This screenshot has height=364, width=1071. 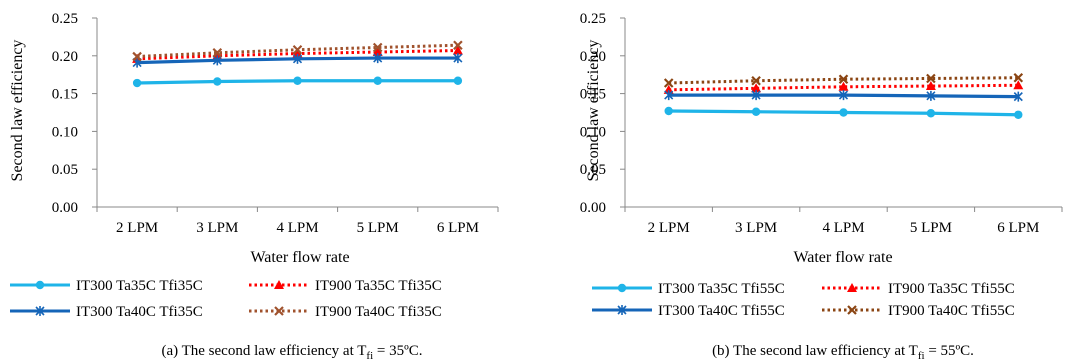 I want to click on x-tick-label-b: 3 LPM, so click(x=756, y=228).